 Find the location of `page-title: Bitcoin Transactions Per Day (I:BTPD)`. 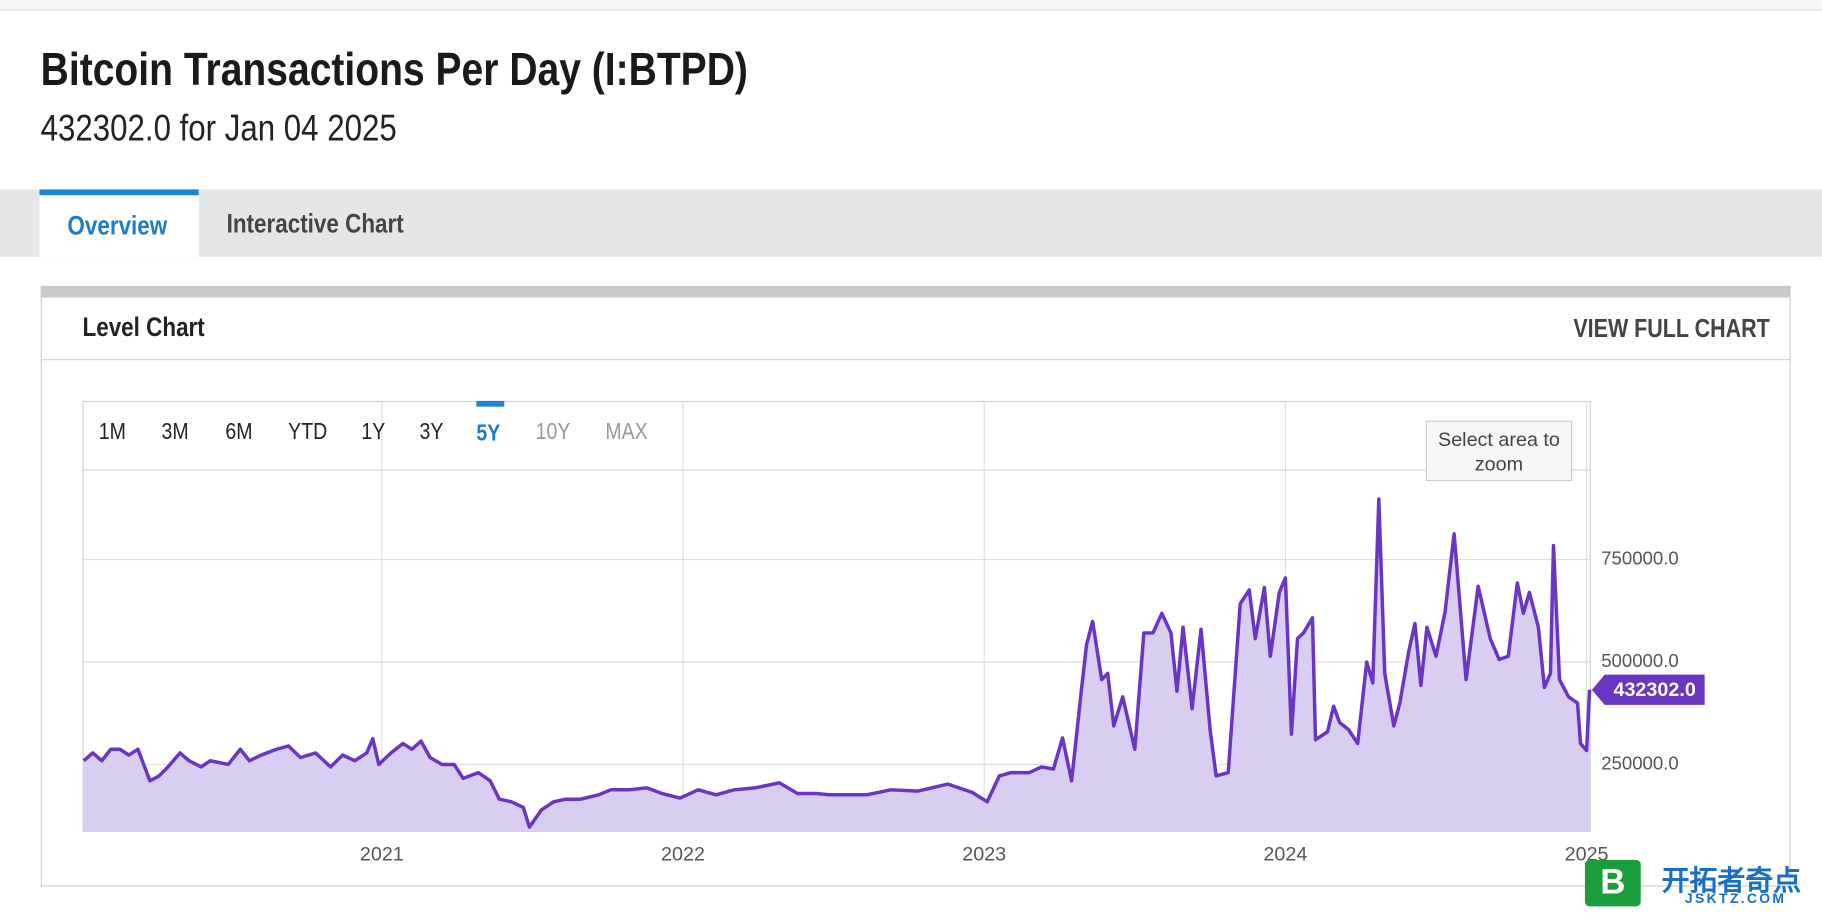

page-title: Bitcoin Transactions Per Day (I:BTPD) is located at coordinates (462, 70).